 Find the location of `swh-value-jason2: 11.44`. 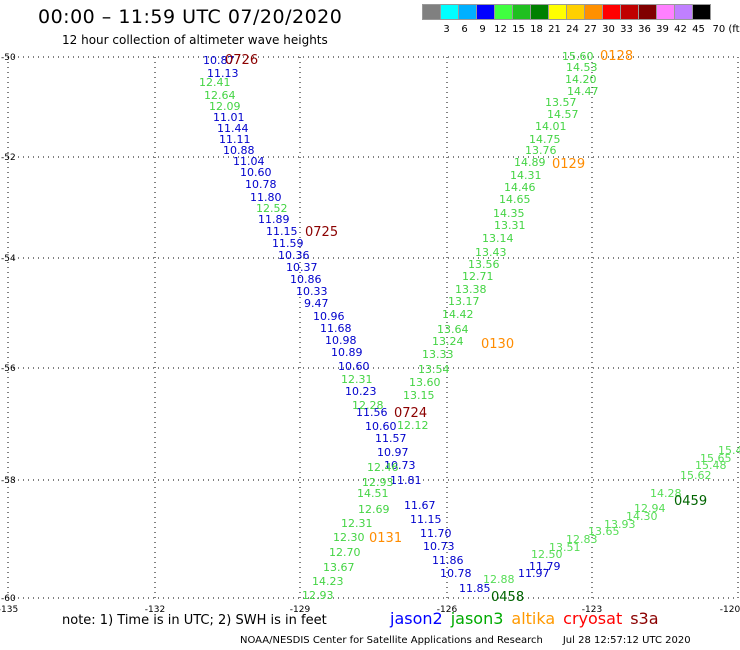

swh-value-jason2: 11.44 is located at coordinates (233, 128).